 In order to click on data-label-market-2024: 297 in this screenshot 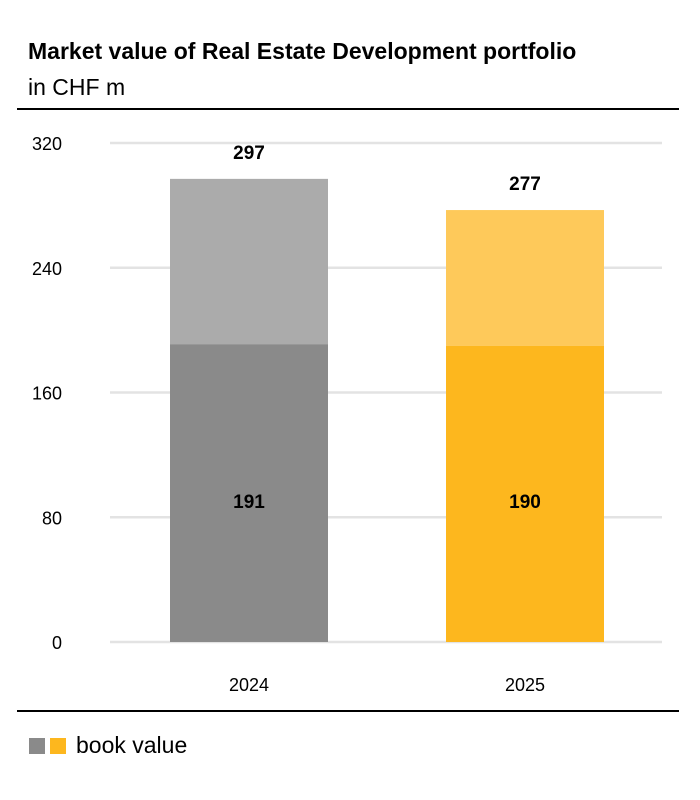, I will do `click(249, 153)`.